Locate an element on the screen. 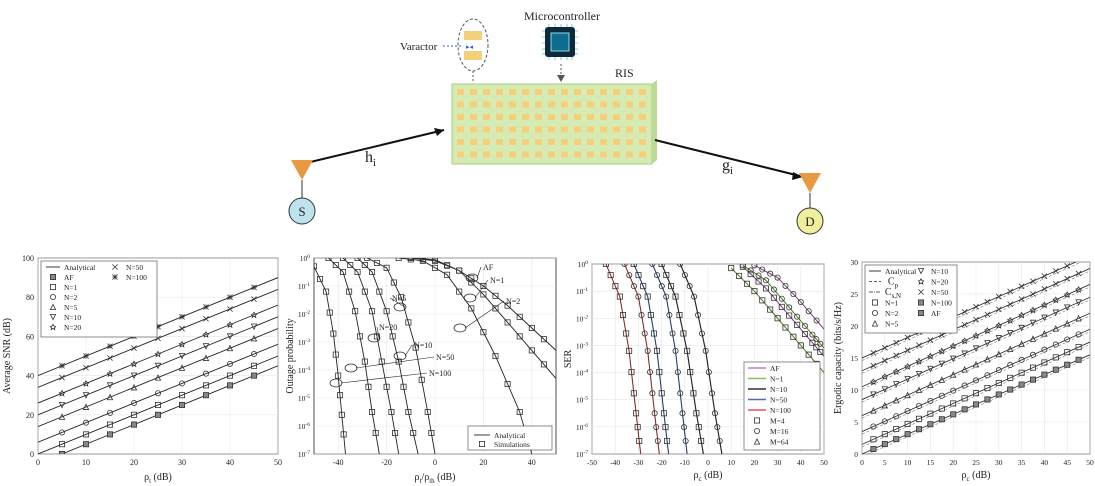 The width and height of the screenshot is (1095, 486). legend-label-simulations: Simulations is located at coordinates (512, 444).